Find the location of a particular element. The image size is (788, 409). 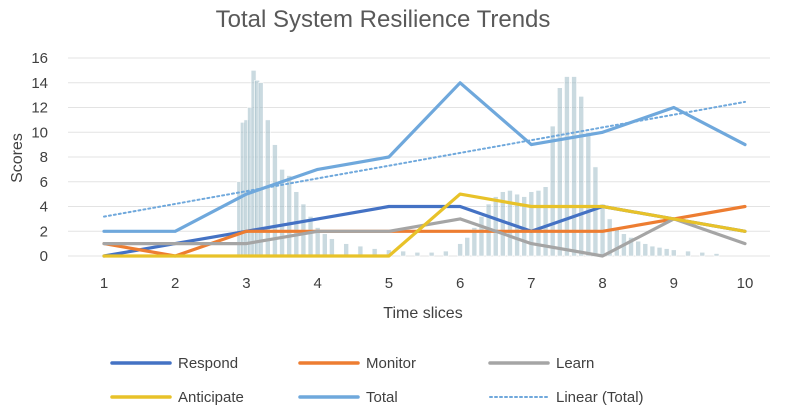

series-line-anticipate is located at coordinates (424, 225).